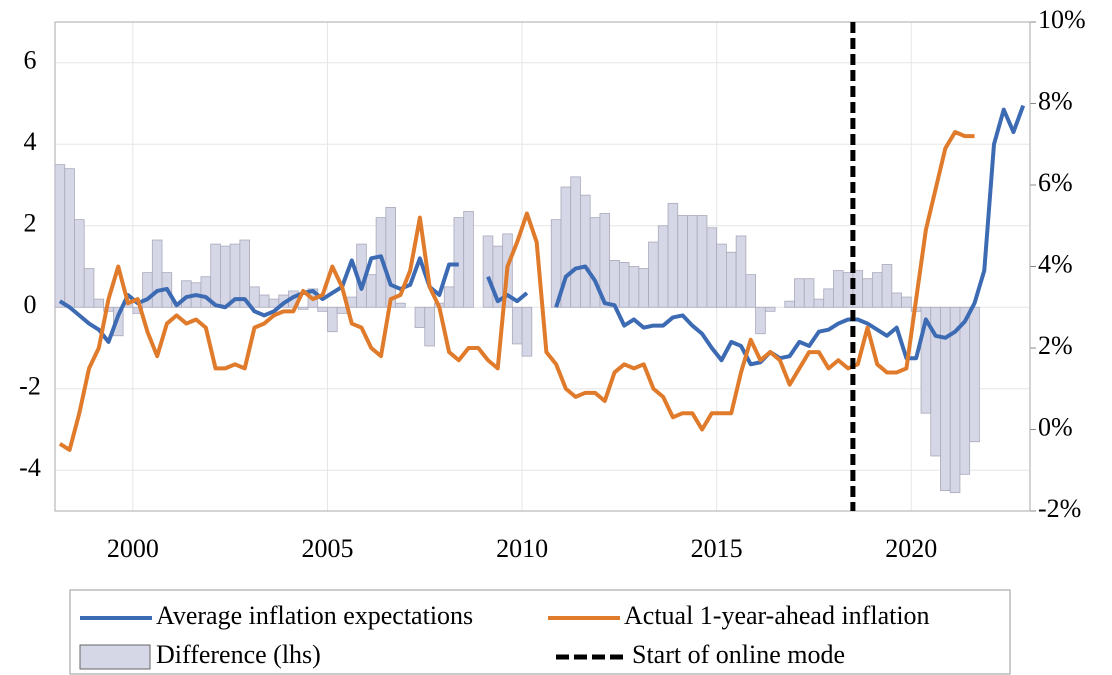  Describe the element at coordinates (115, 657) in the screenshot. I see `legend-swatch` at that location.